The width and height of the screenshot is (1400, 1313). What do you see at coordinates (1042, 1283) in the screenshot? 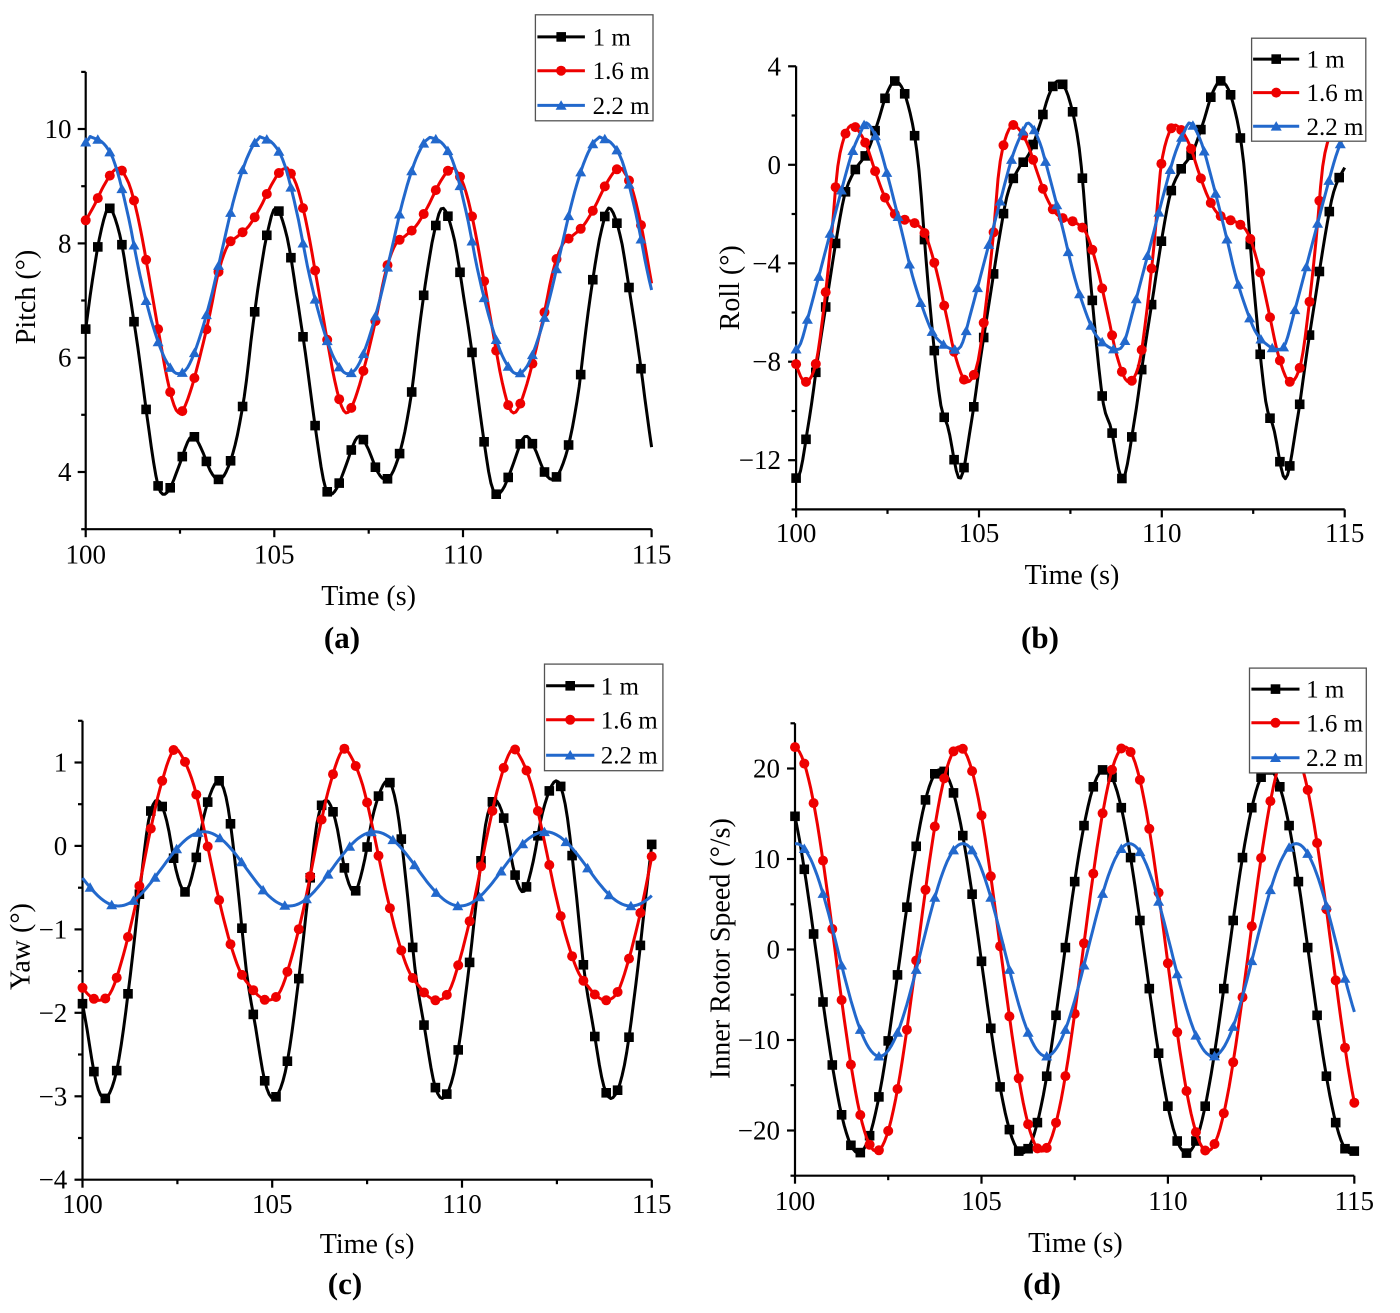
I see `svg-text: (d)` at bounding box center [1042, 1283].